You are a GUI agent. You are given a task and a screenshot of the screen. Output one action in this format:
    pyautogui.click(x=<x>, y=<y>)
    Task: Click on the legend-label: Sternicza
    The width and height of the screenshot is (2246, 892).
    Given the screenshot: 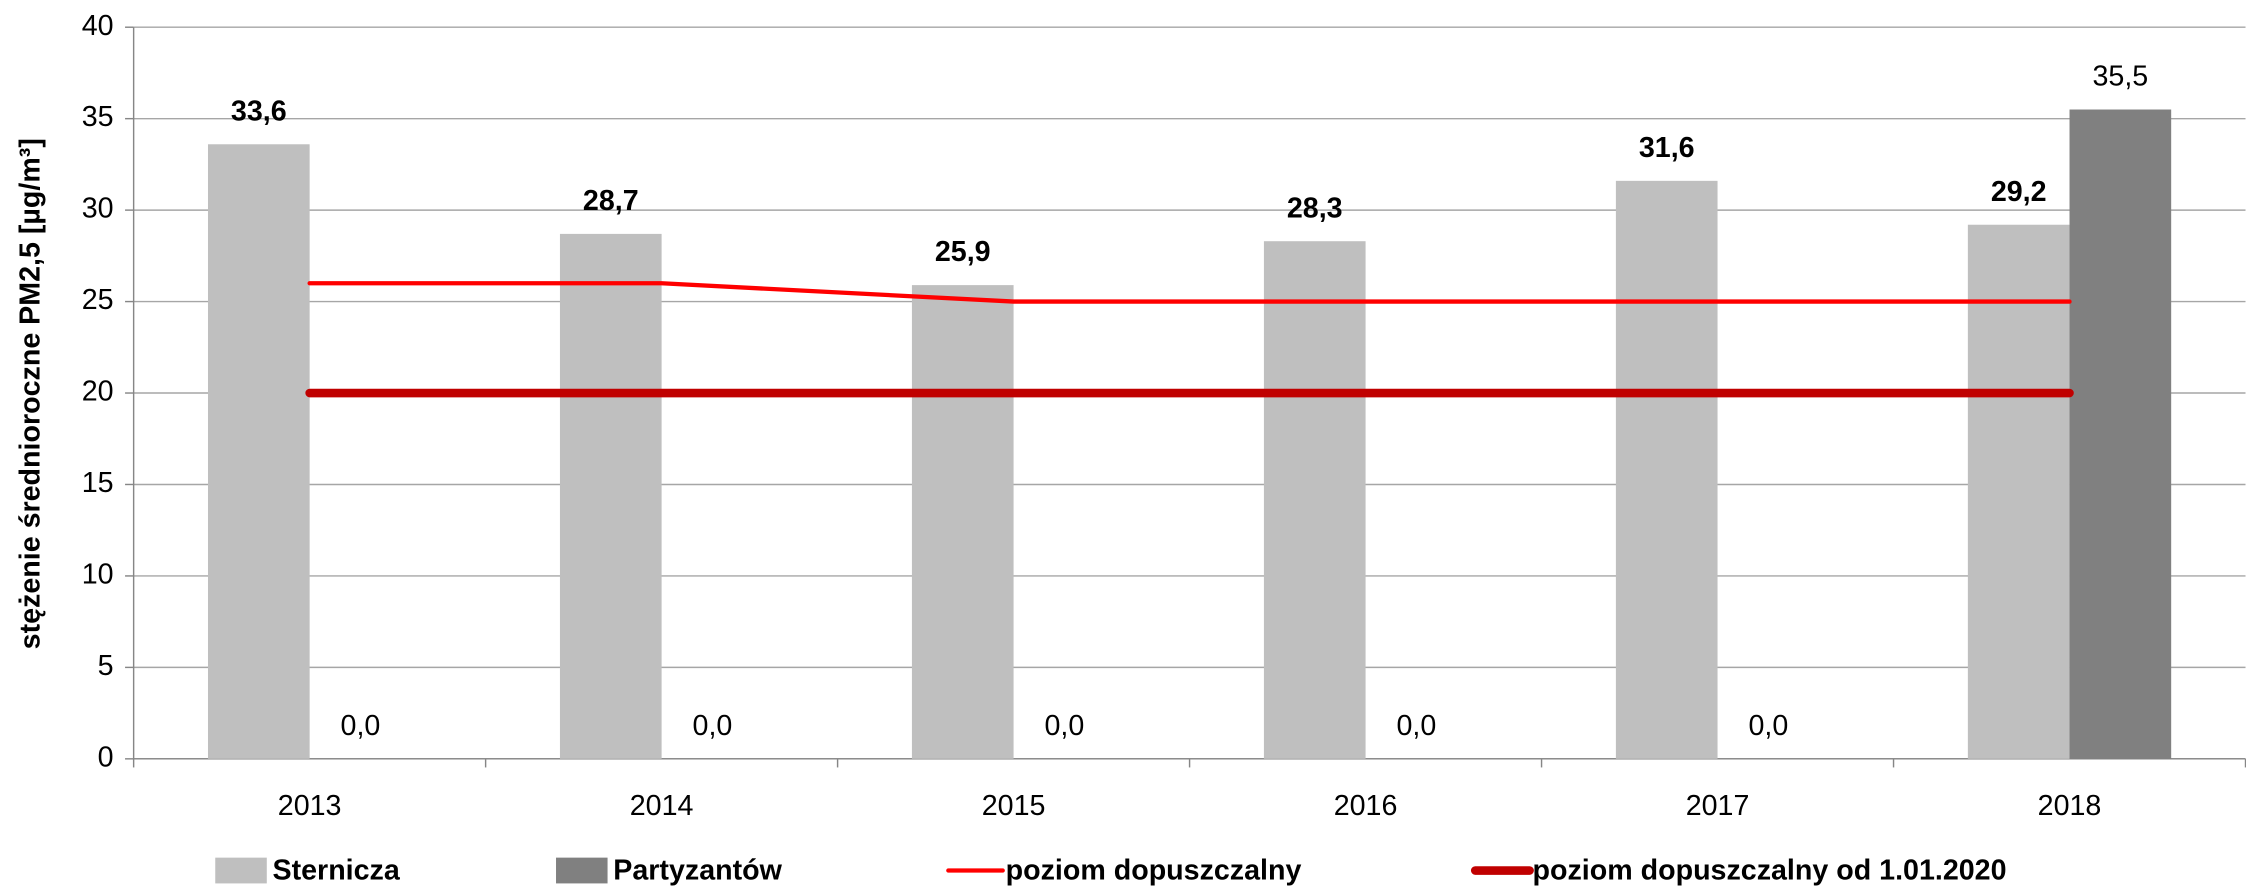 What is the action you would take?
    pyautogui.click(x=337, y=871)
    